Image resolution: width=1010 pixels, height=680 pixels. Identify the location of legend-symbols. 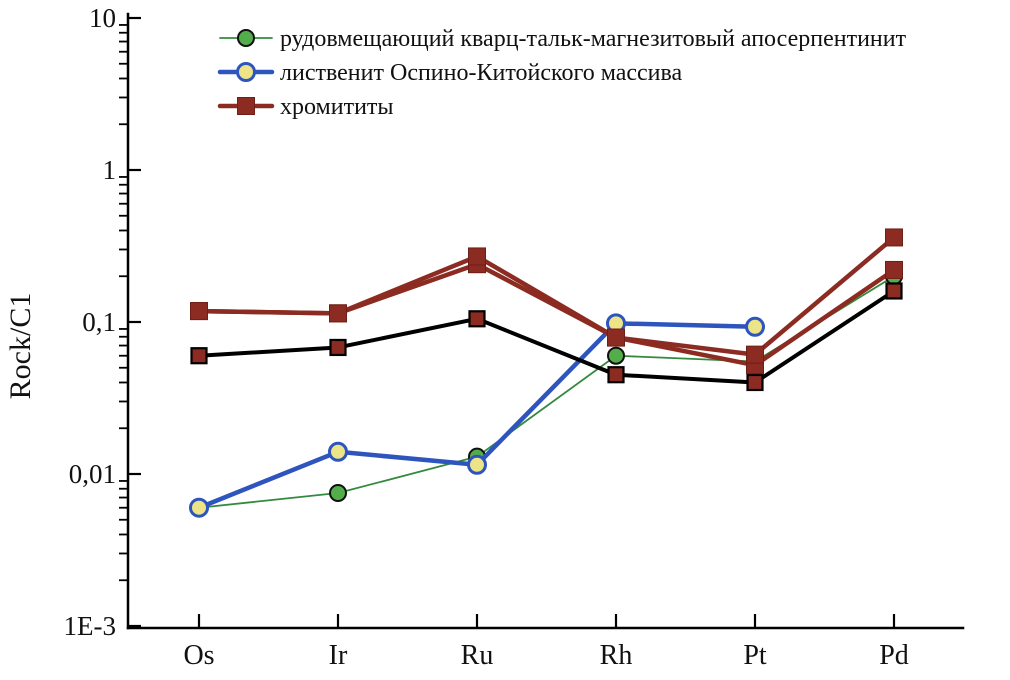
(246, 72).